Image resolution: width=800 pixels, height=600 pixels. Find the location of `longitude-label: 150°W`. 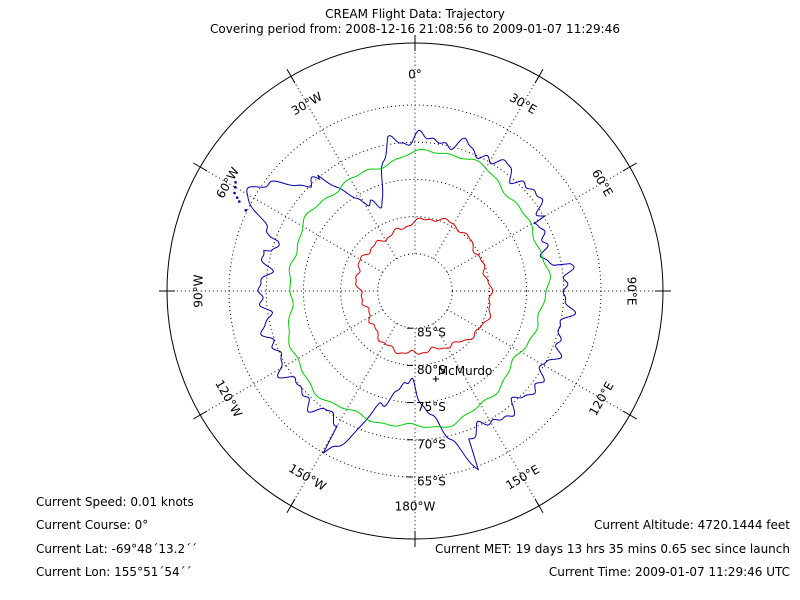

longitude-label: 150°W is located at coordinates (307, 477).